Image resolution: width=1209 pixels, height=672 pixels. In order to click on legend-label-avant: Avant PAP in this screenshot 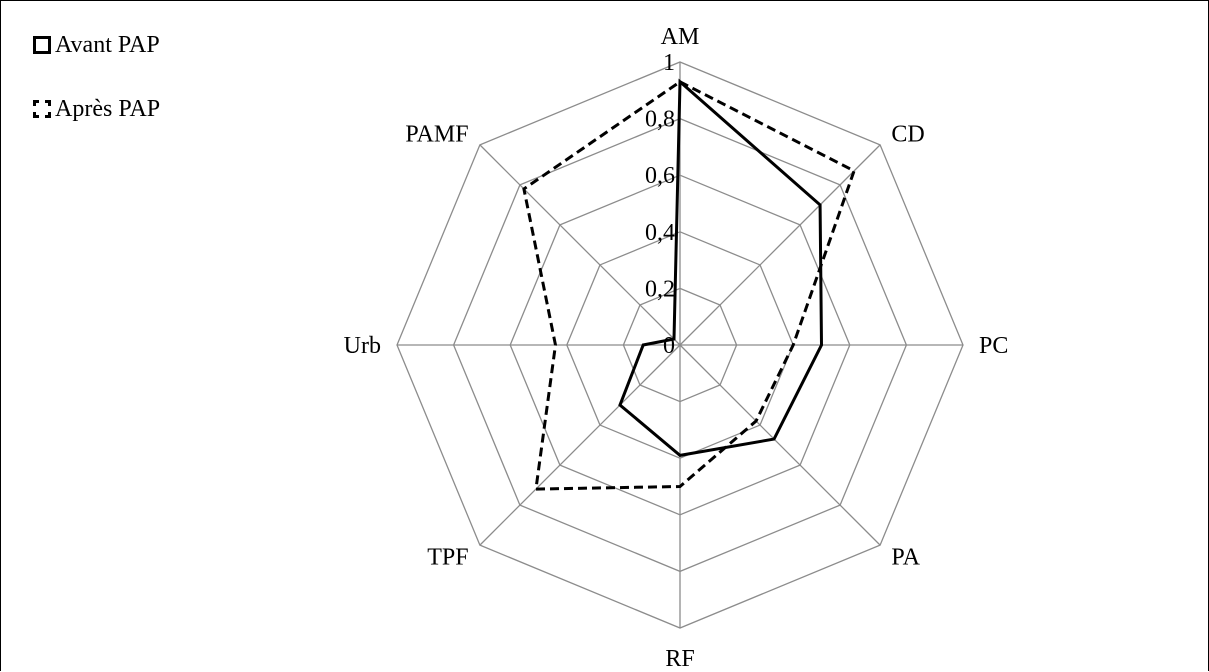, I will do `click(107, 44)`.